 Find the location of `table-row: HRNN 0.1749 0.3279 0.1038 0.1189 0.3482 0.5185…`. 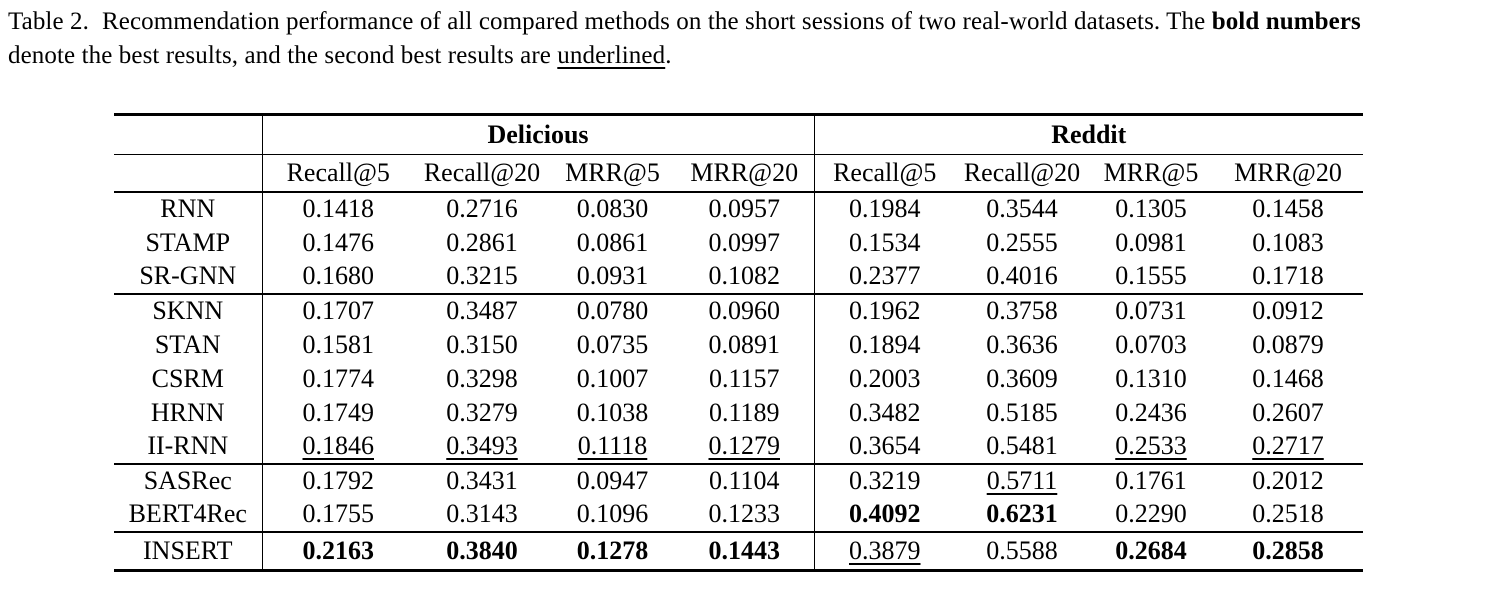

table-row: HRNN 0.1749 0.3279 0.1038 0.1189 0.3482 0.5185… is located at coordinates (738, 412).